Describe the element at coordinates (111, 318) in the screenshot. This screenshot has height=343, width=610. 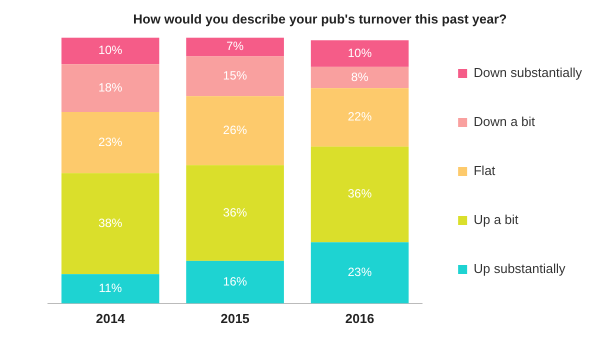
I see `x-tick-label: 2014` at that location.